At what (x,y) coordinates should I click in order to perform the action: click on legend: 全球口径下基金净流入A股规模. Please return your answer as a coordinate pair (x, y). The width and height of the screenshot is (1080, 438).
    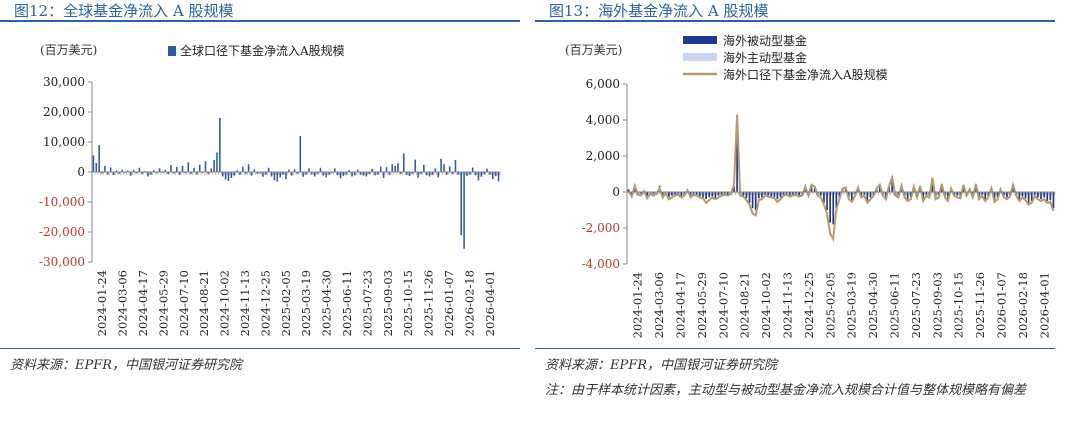
    Looking at the image, I should click on (256, 50).